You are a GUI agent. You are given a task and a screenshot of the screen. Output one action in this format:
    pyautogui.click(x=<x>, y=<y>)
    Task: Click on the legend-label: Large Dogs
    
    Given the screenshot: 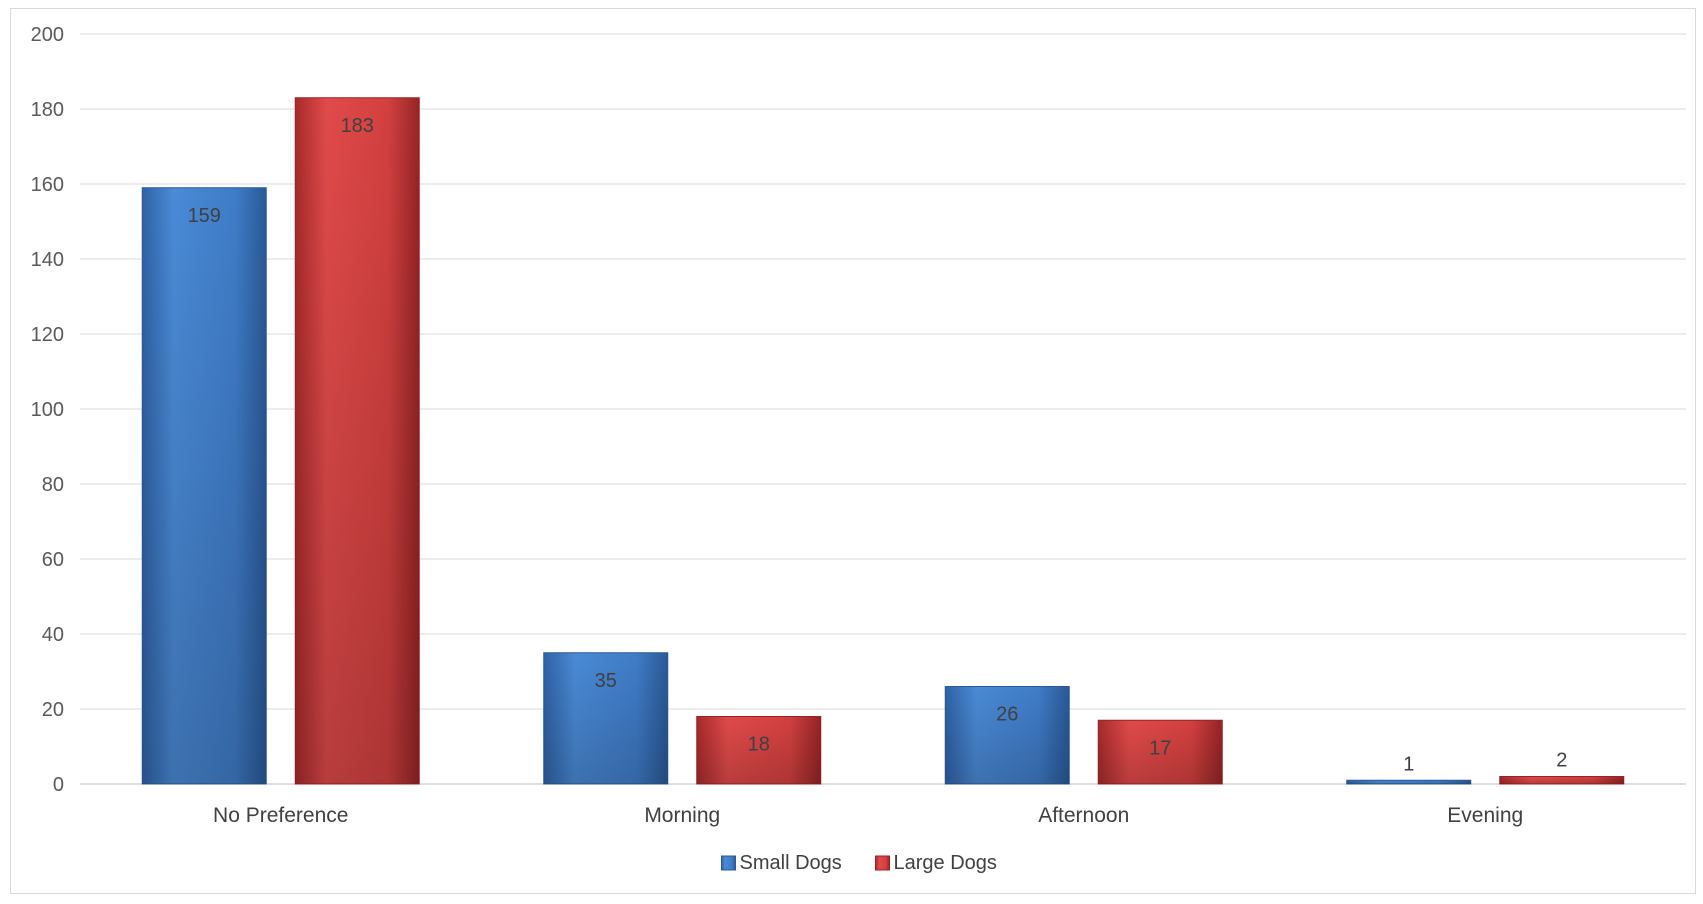 What is the action you would take?
    pyautogui.click(x=945, y=863)
    